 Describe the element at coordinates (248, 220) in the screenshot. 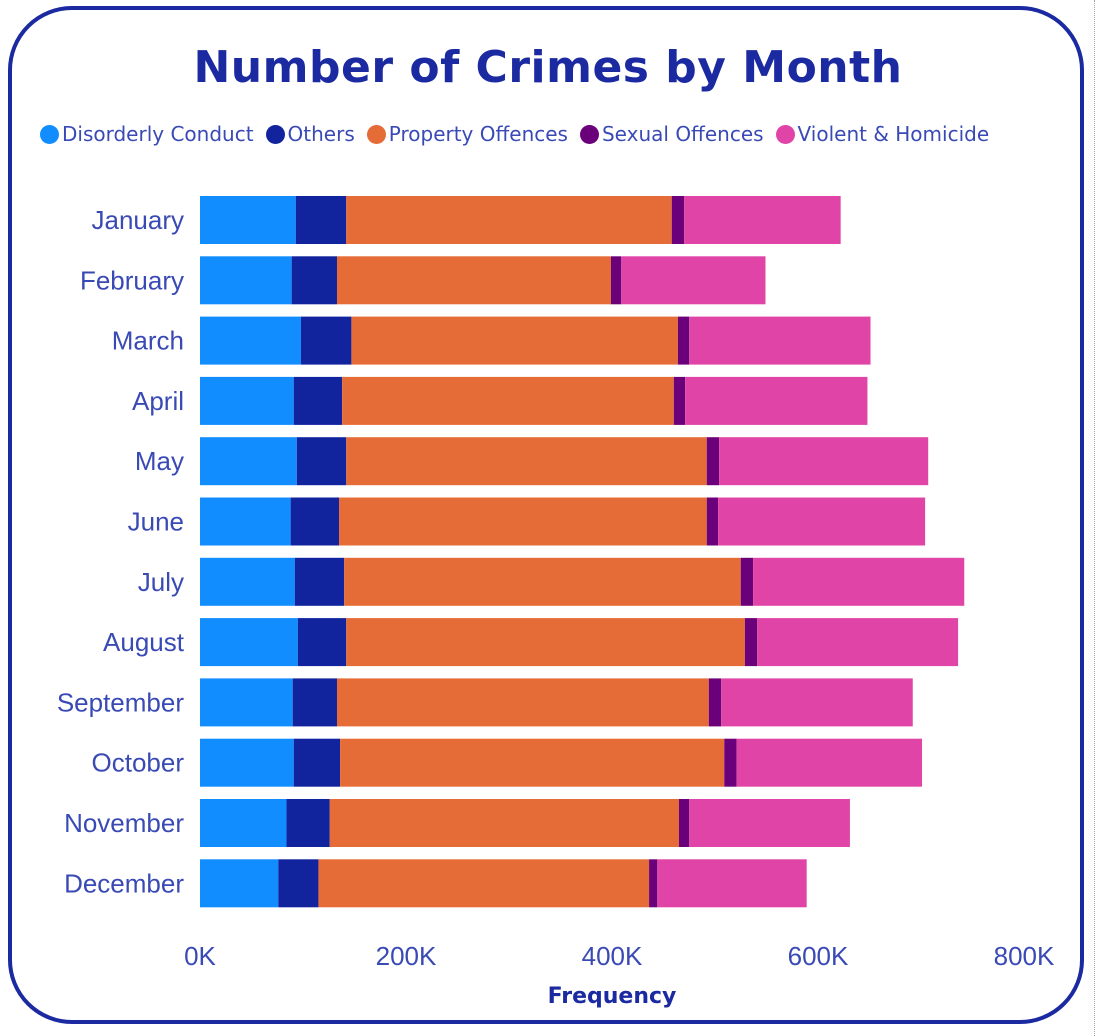

I see `bar-january-disorderly-conduct` at that location.